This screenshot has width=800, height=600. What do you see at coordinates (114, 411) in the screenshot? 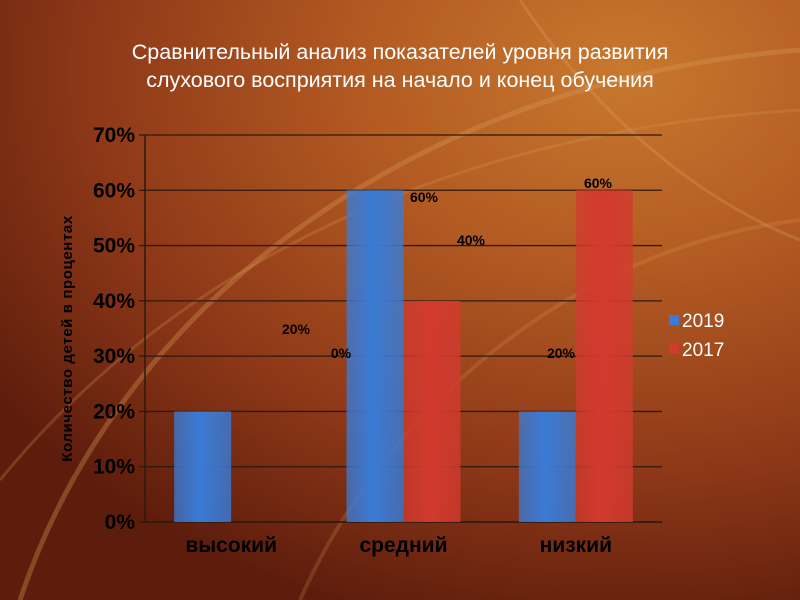
I see `y-tick-label: 20%` at bounding box center [114, 411].